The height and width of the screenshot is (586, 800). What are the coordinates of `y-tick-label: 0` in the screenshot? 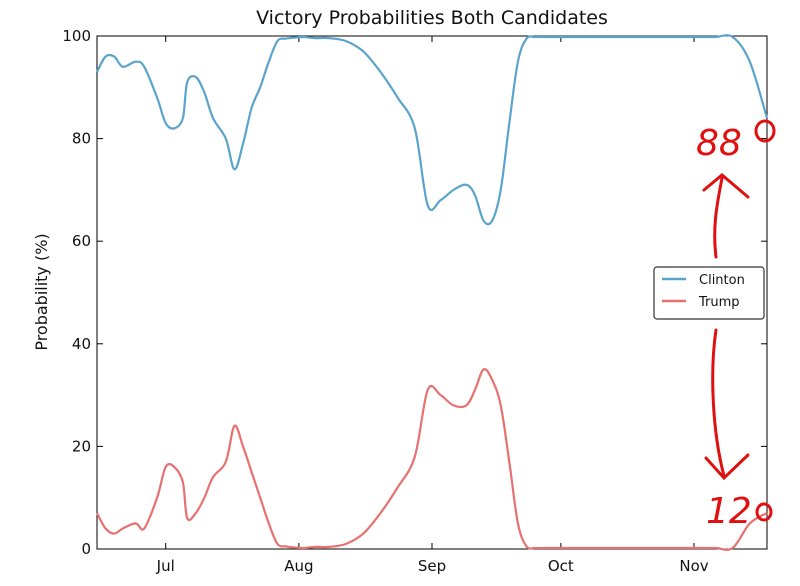 It's located at (86, 549).